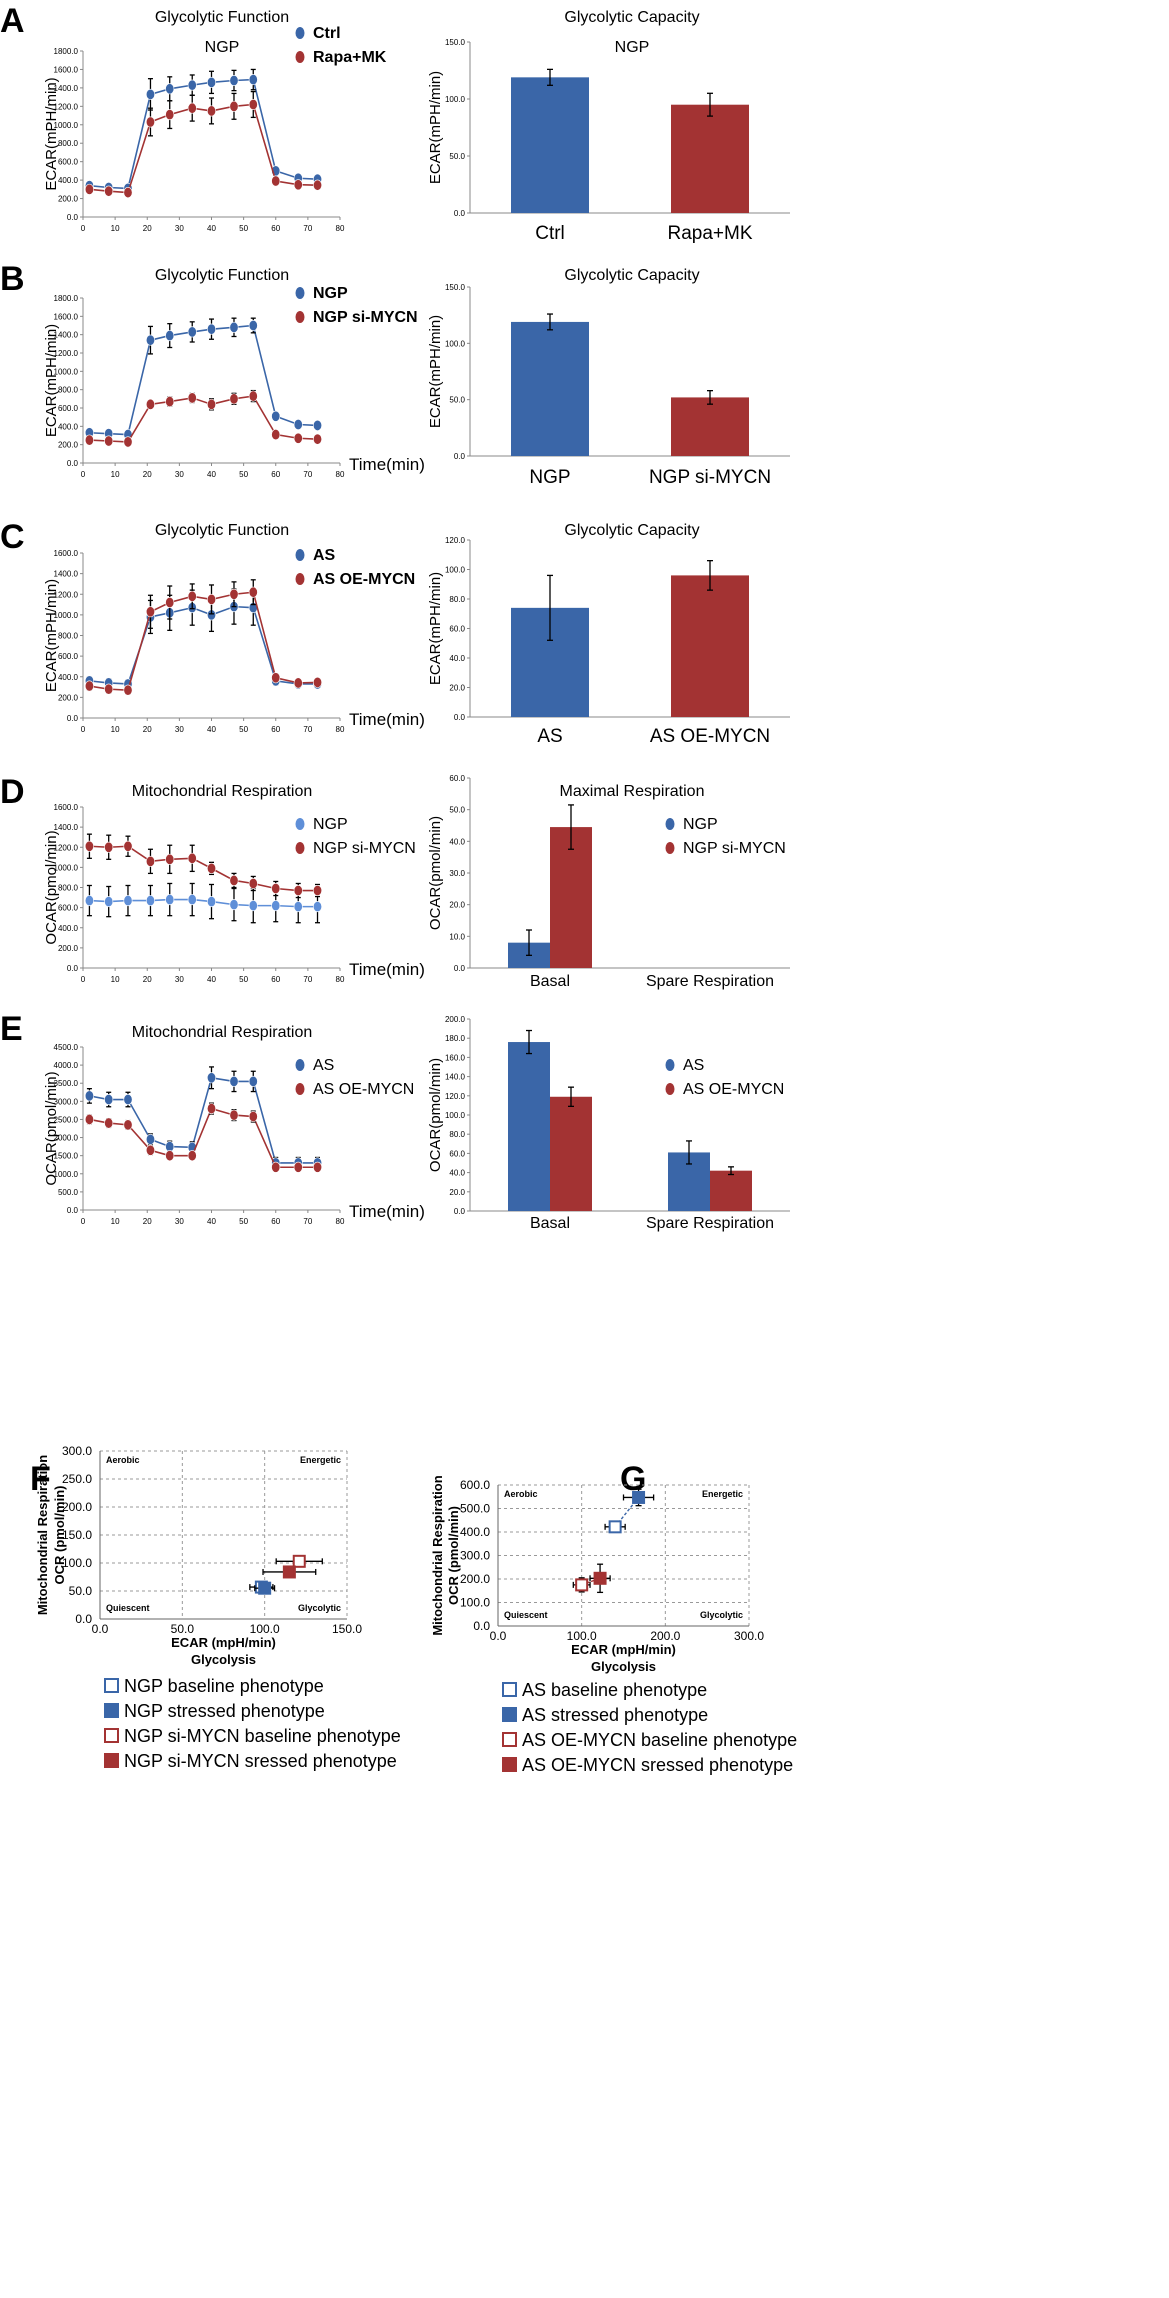  What do you see at coordinates (582, 1636) in the screenshot?
I see `x-tick-label: 100.0` at bounding box center [582, 1636].